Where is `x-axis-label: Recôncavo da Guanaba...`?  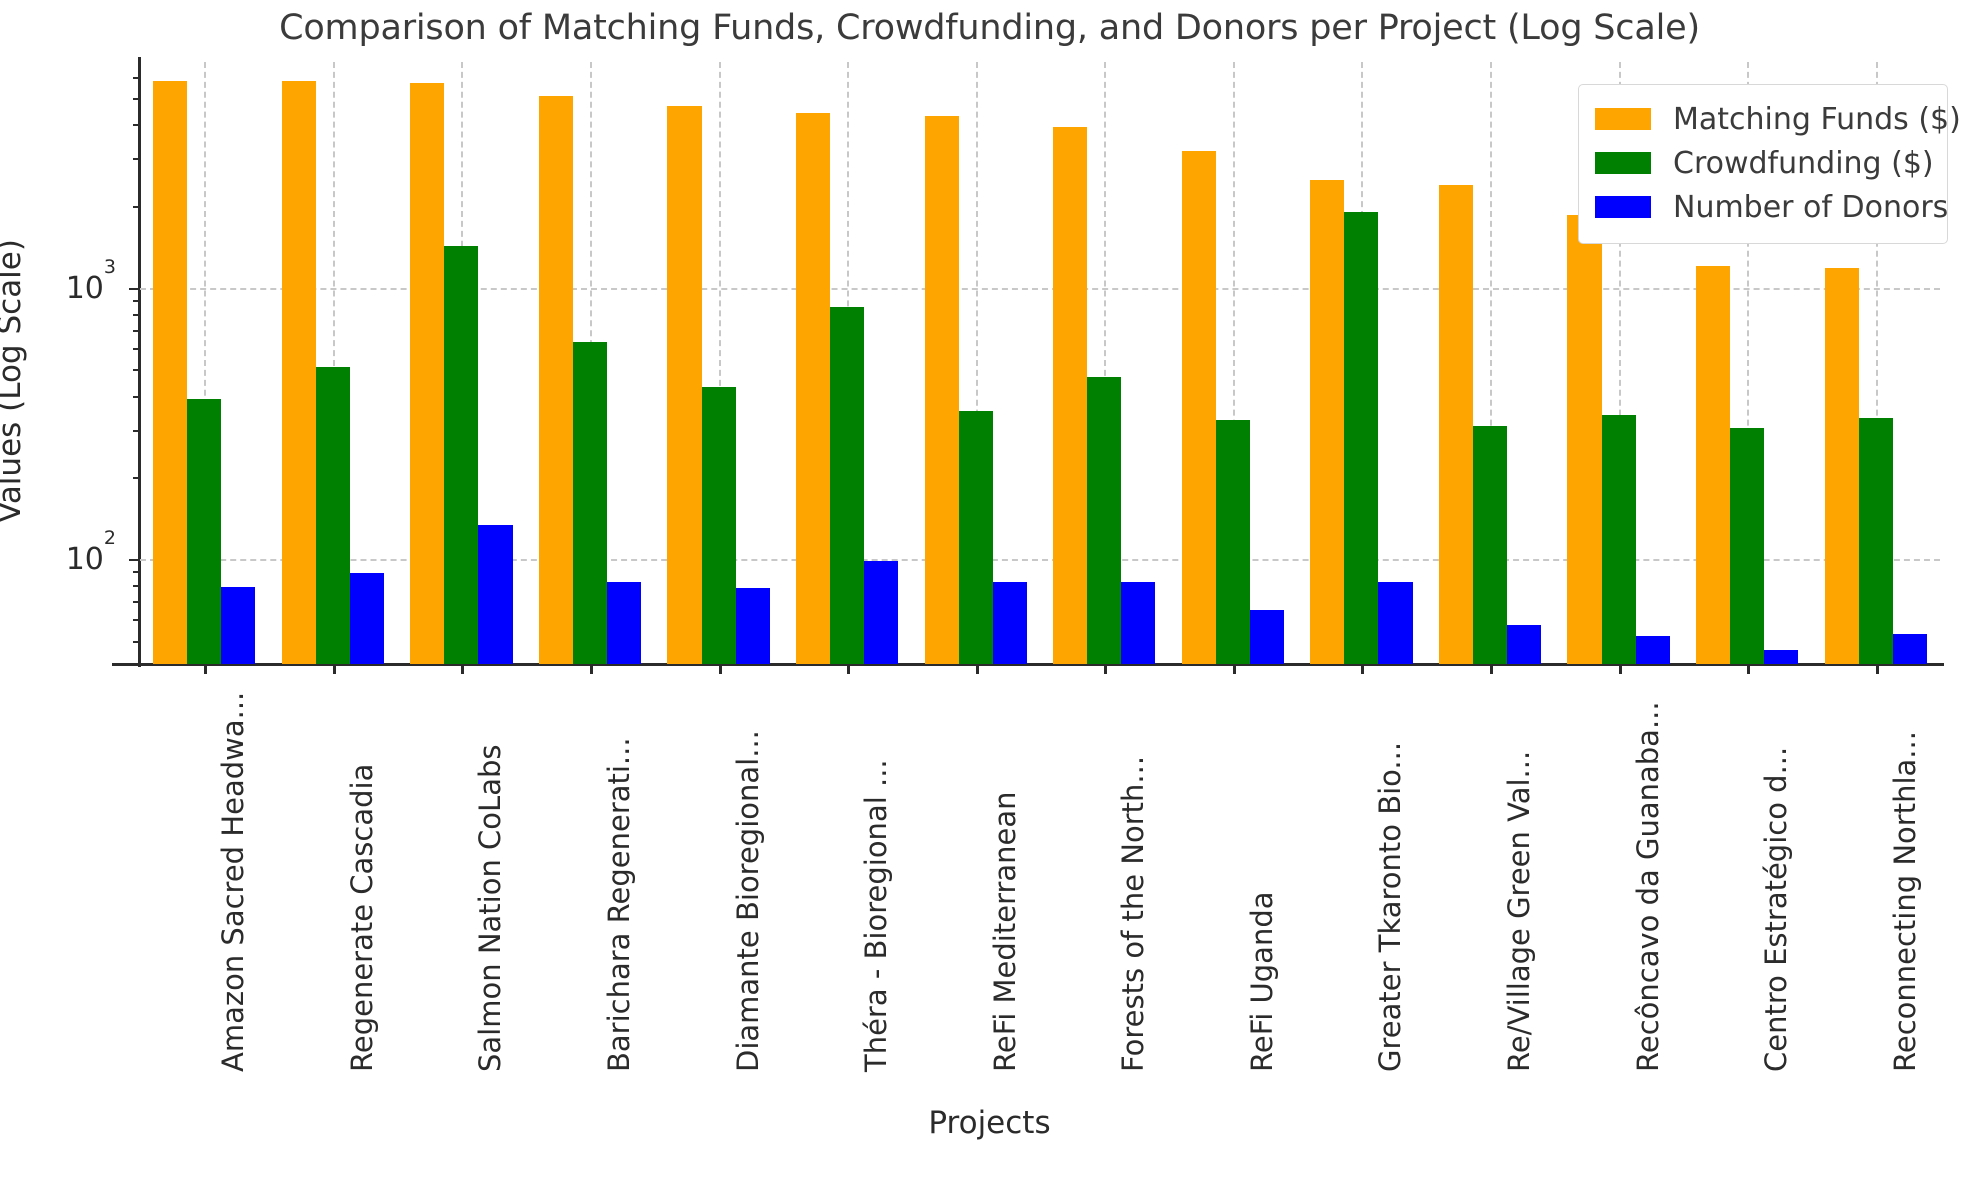
x-axis-label: Recôncavo da Guanaba... is located at coordinates (1647, 886).